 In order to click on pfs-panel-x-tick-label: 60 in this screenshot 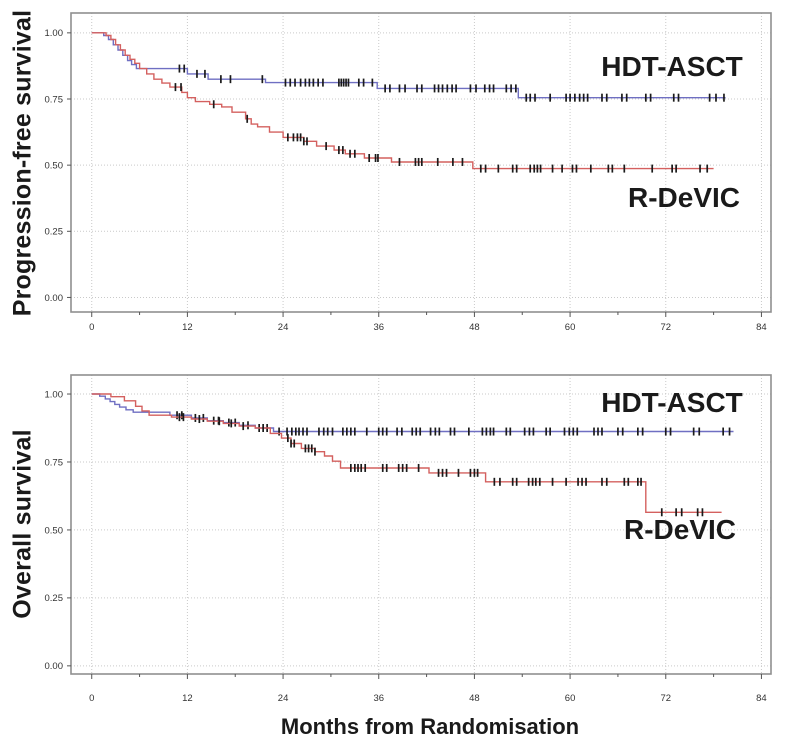, I will do `click(570, 327)`.